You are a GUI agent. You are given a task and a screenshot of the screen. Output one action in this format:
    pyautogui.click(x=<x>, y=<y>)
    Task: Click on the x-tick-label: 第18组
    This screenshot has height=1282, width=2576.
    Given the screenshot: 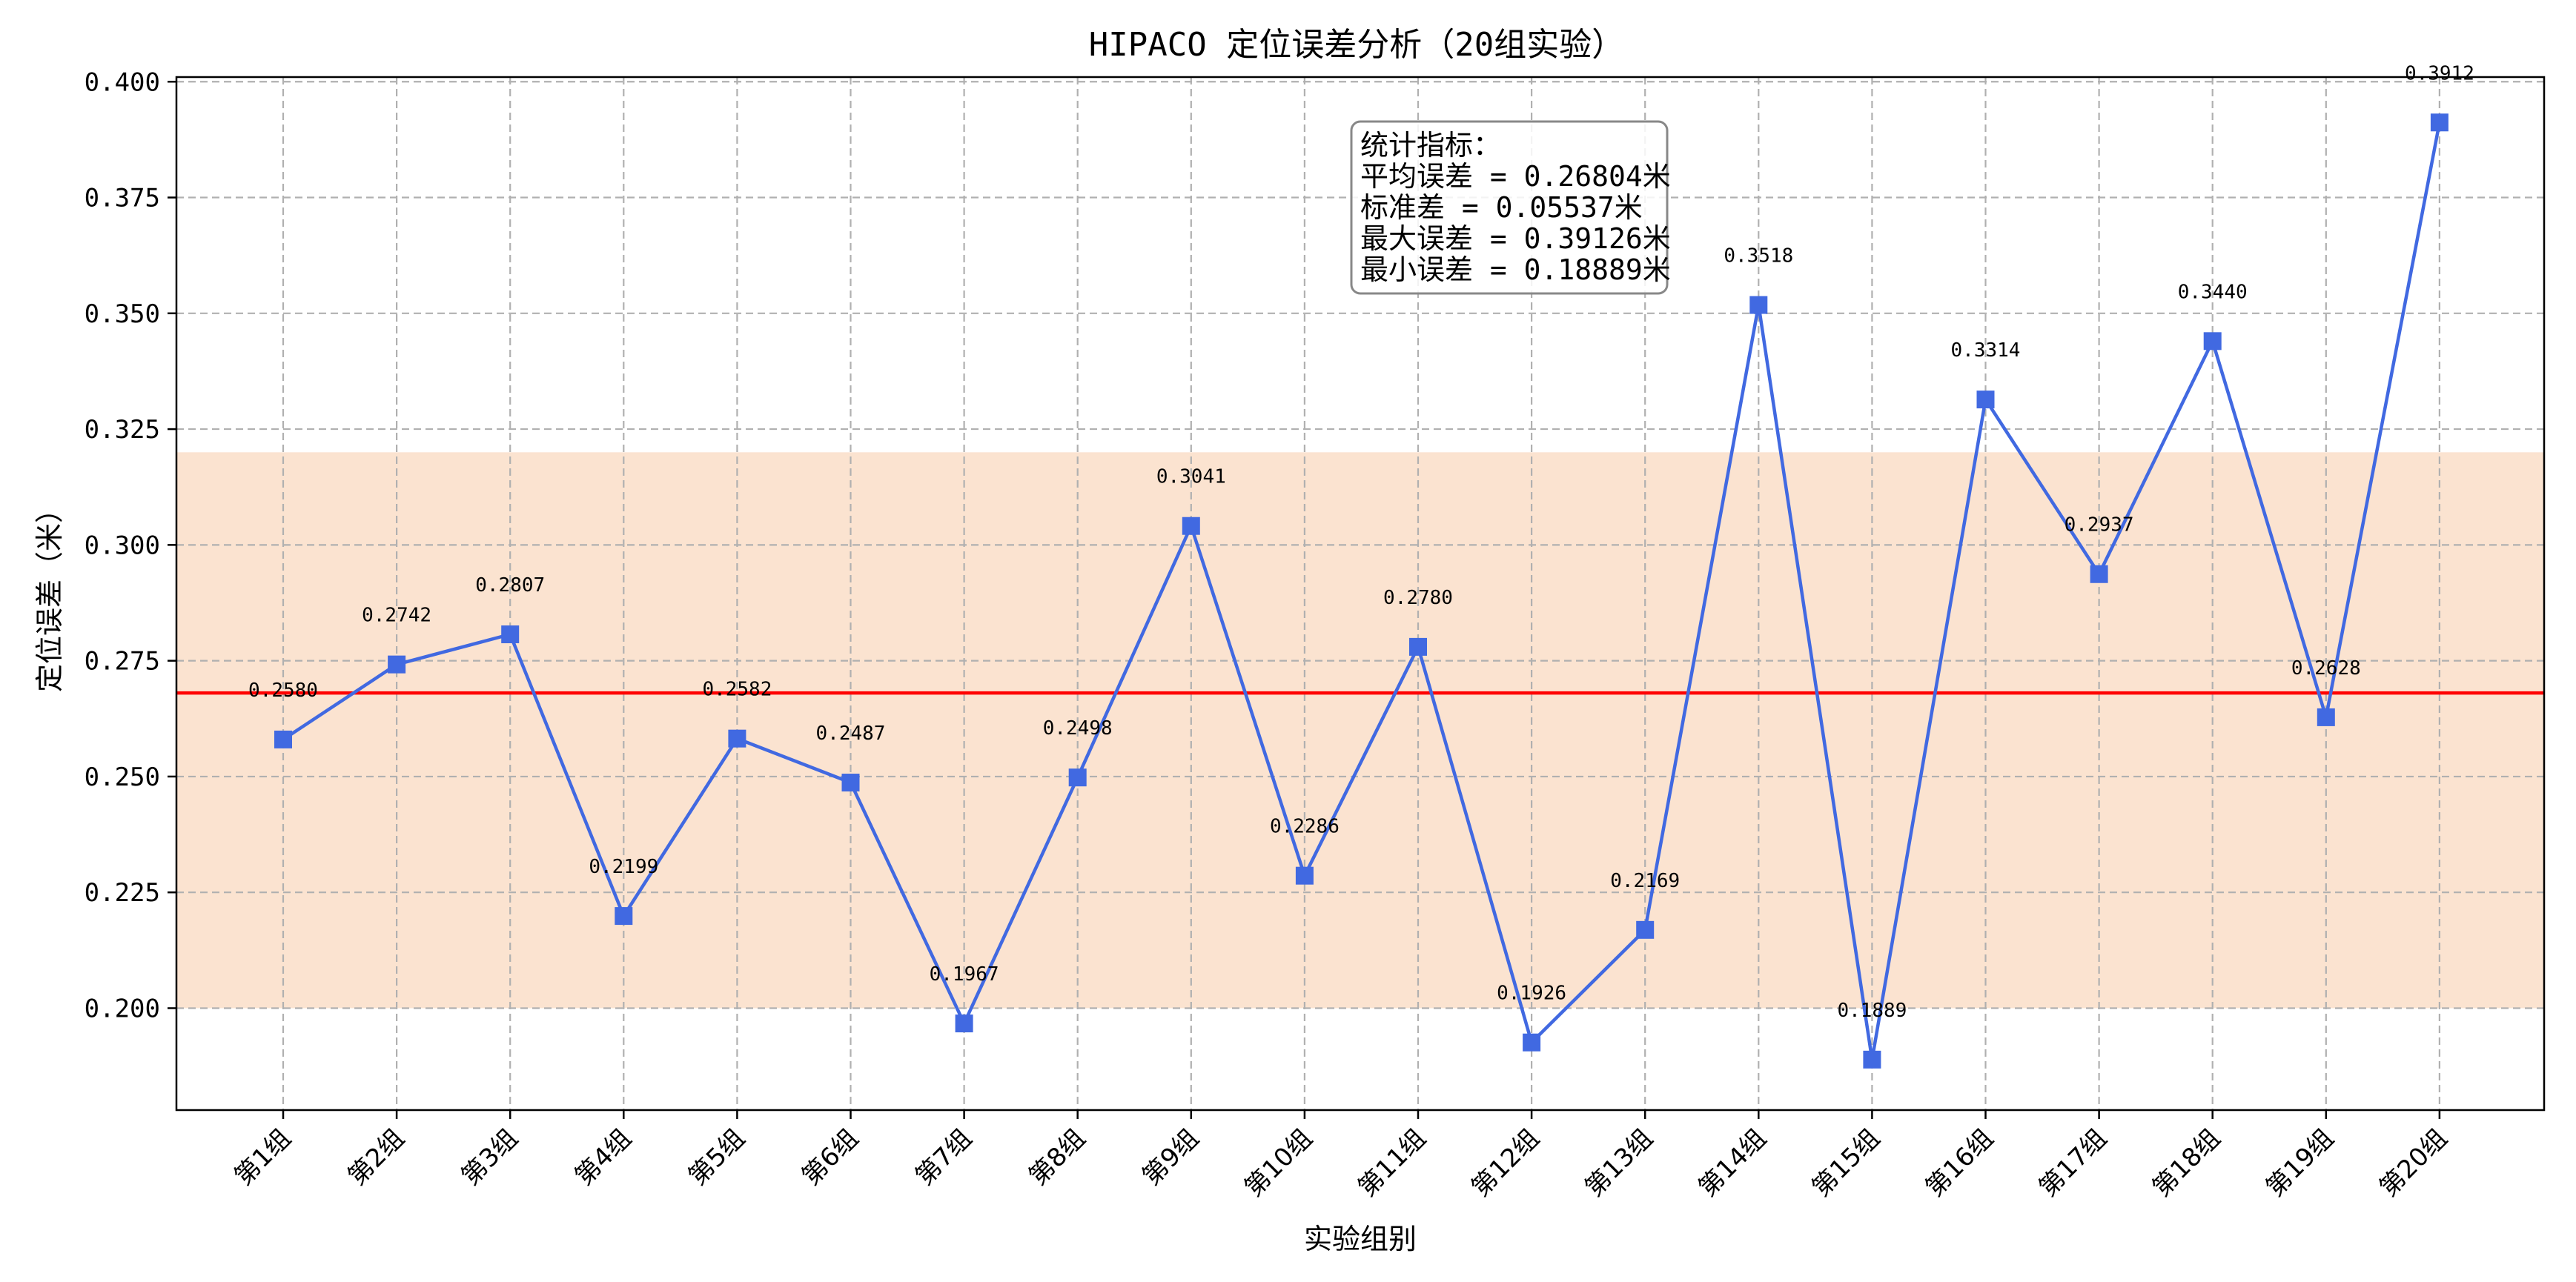 What is the action you would take?
    pyautogui.click(x=2186, y=1163)
    